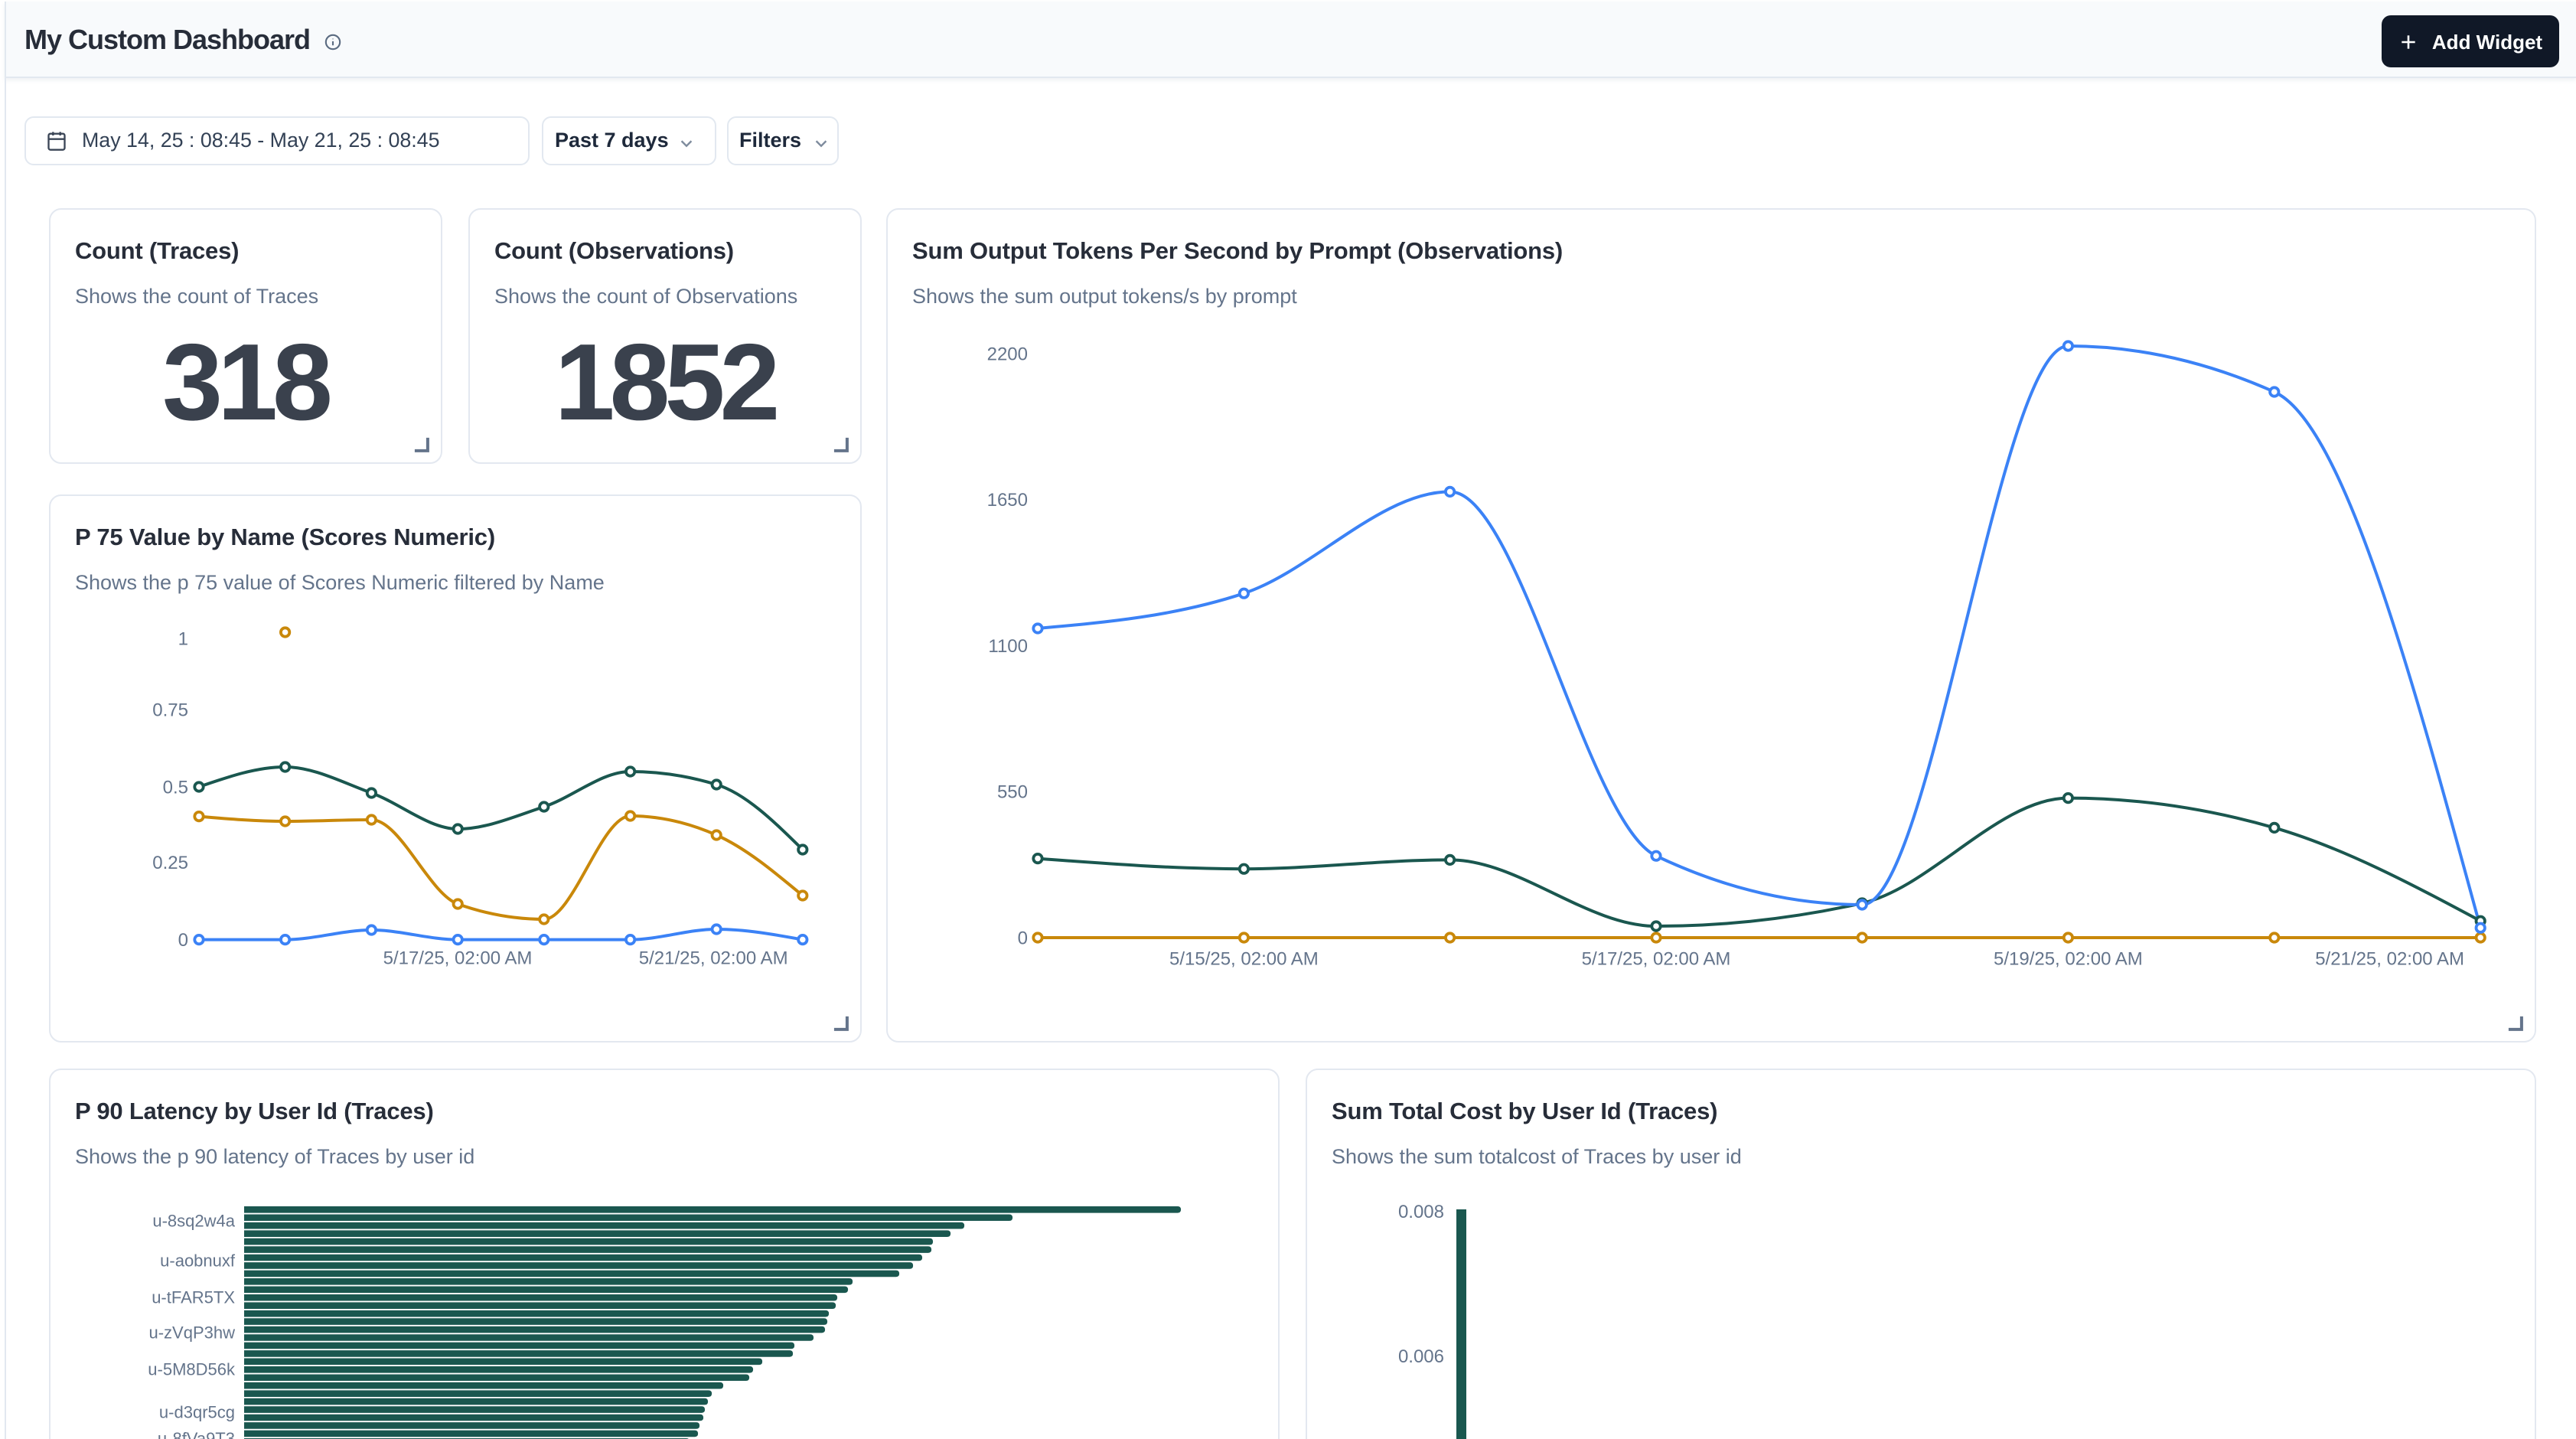  What do you see at coordinates (1006, 500) in the screenshot?
I see `svg-text: 1650` at bounding box center [1006, 500].